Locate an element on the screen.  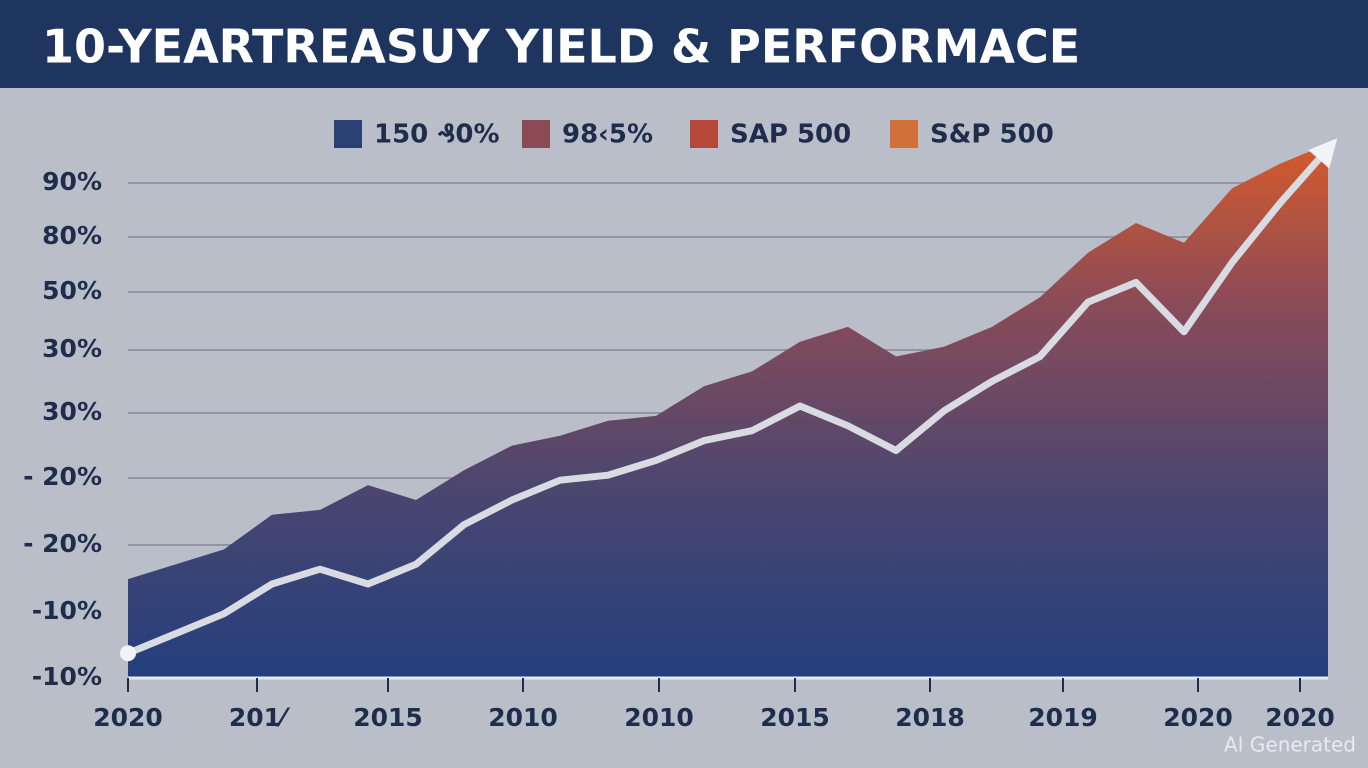
x-tick-label: 2019 is located at coordinates (1063, 717).